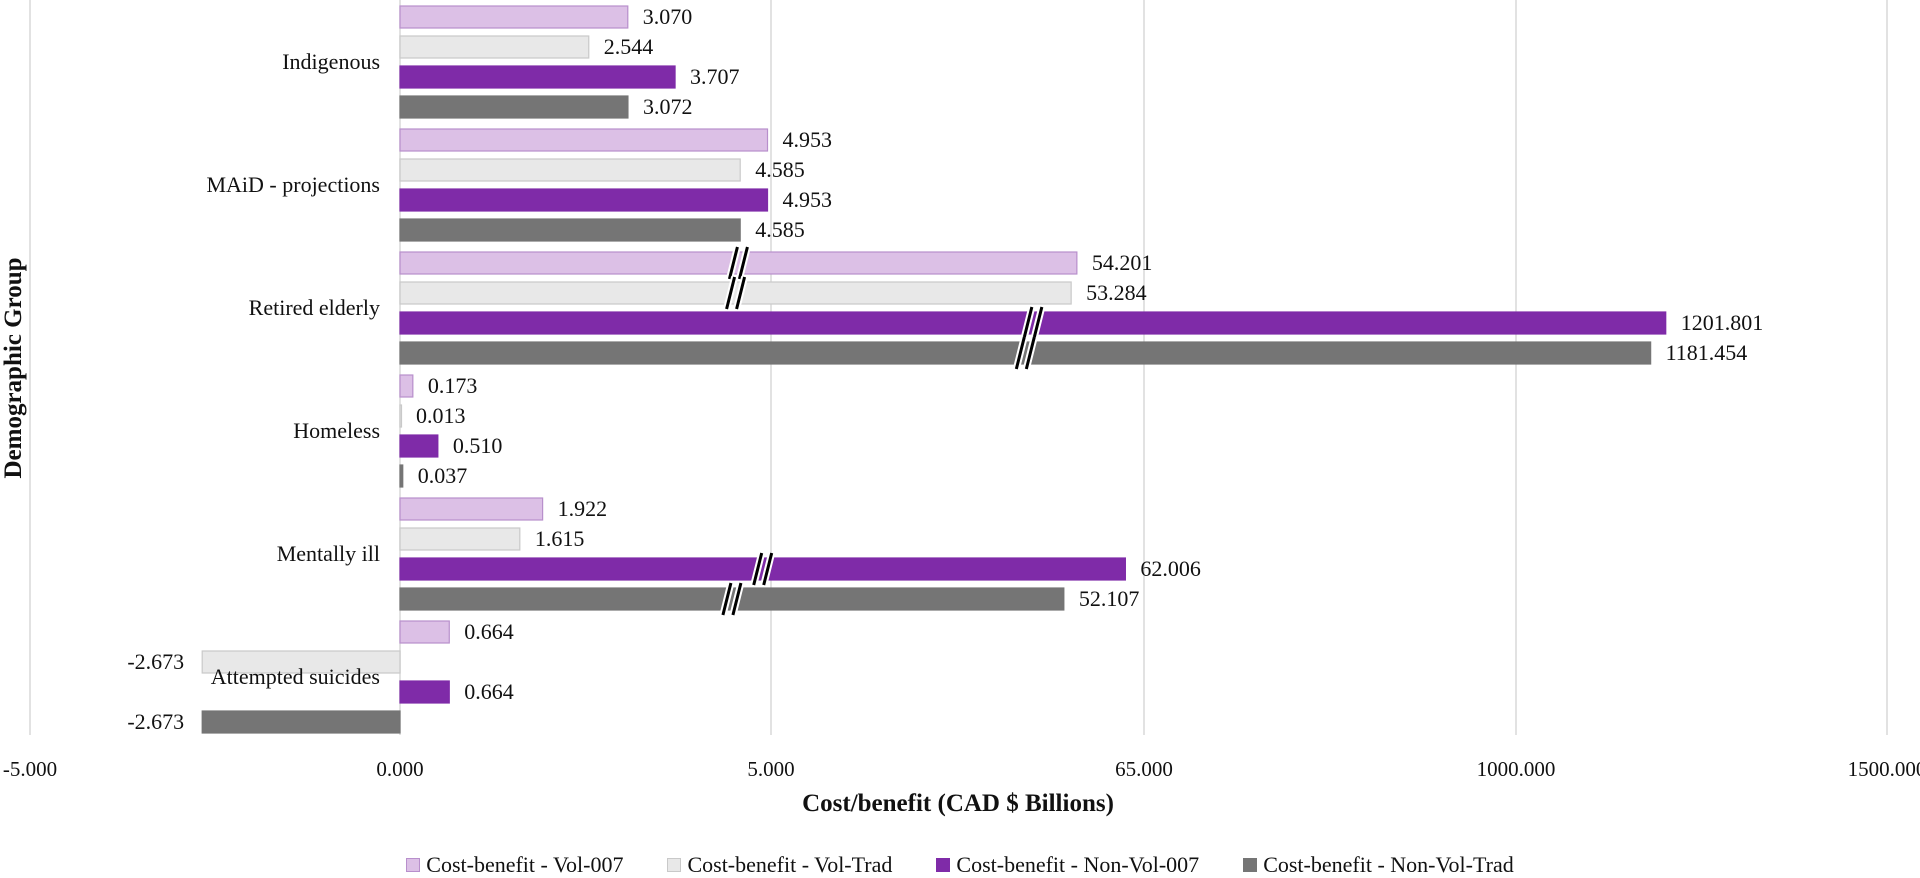 The height and width of the screenshot is (878, 1920). Describe the element at coordinates (770, 769) in the screenshot. I see `x-tick-label: 5.000` at that location.